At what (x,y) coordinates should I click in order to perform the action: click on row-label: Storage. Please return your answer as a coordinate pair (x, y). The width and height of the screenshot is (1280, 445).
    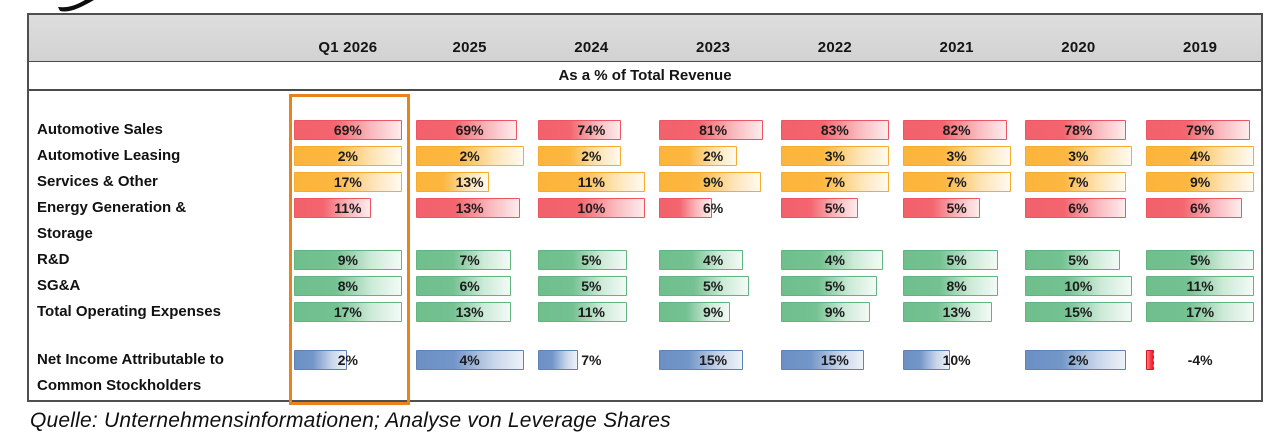
    Looking at the image, I should click on (65, 233).